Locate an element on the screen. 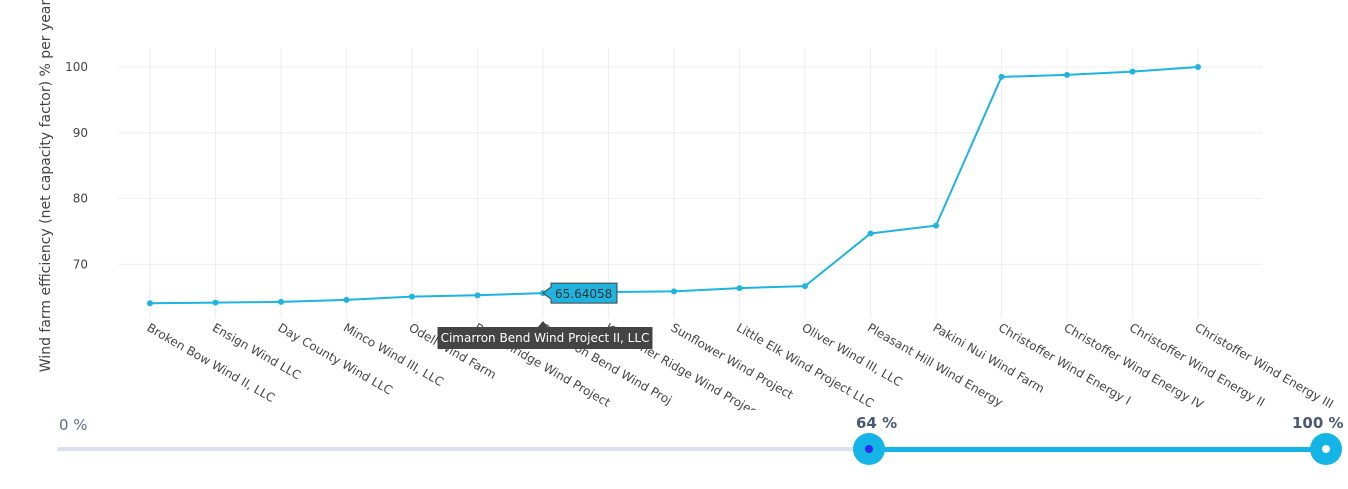  hover-name-label: Cimarron Bend Wind Project II, LLC is located at coordinates (545, 338).